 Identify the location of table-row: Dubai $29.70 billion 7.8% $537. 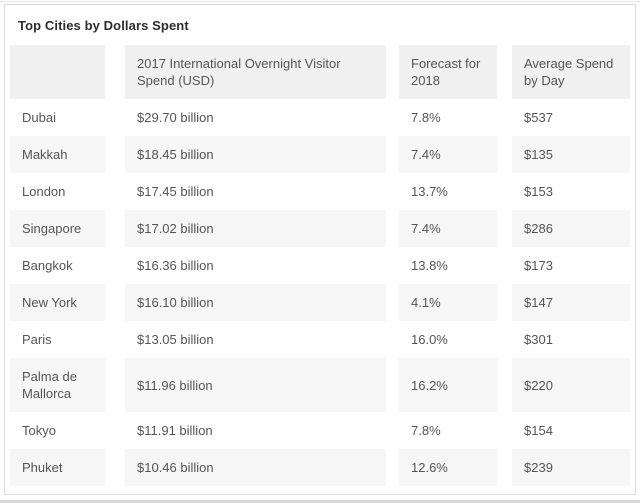
(320, 117).